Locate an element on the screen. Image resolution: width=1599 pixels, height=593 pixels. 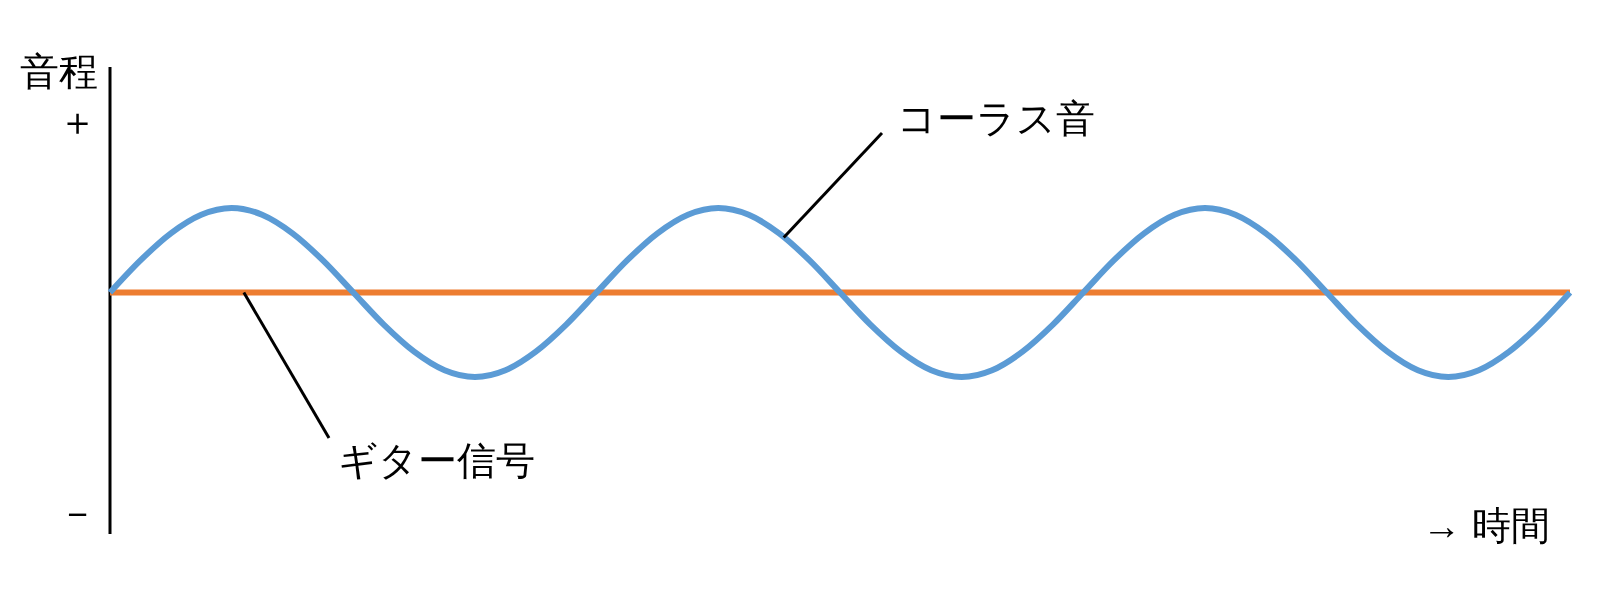
ylabel: 音程 is located at coordinates (59, 71).